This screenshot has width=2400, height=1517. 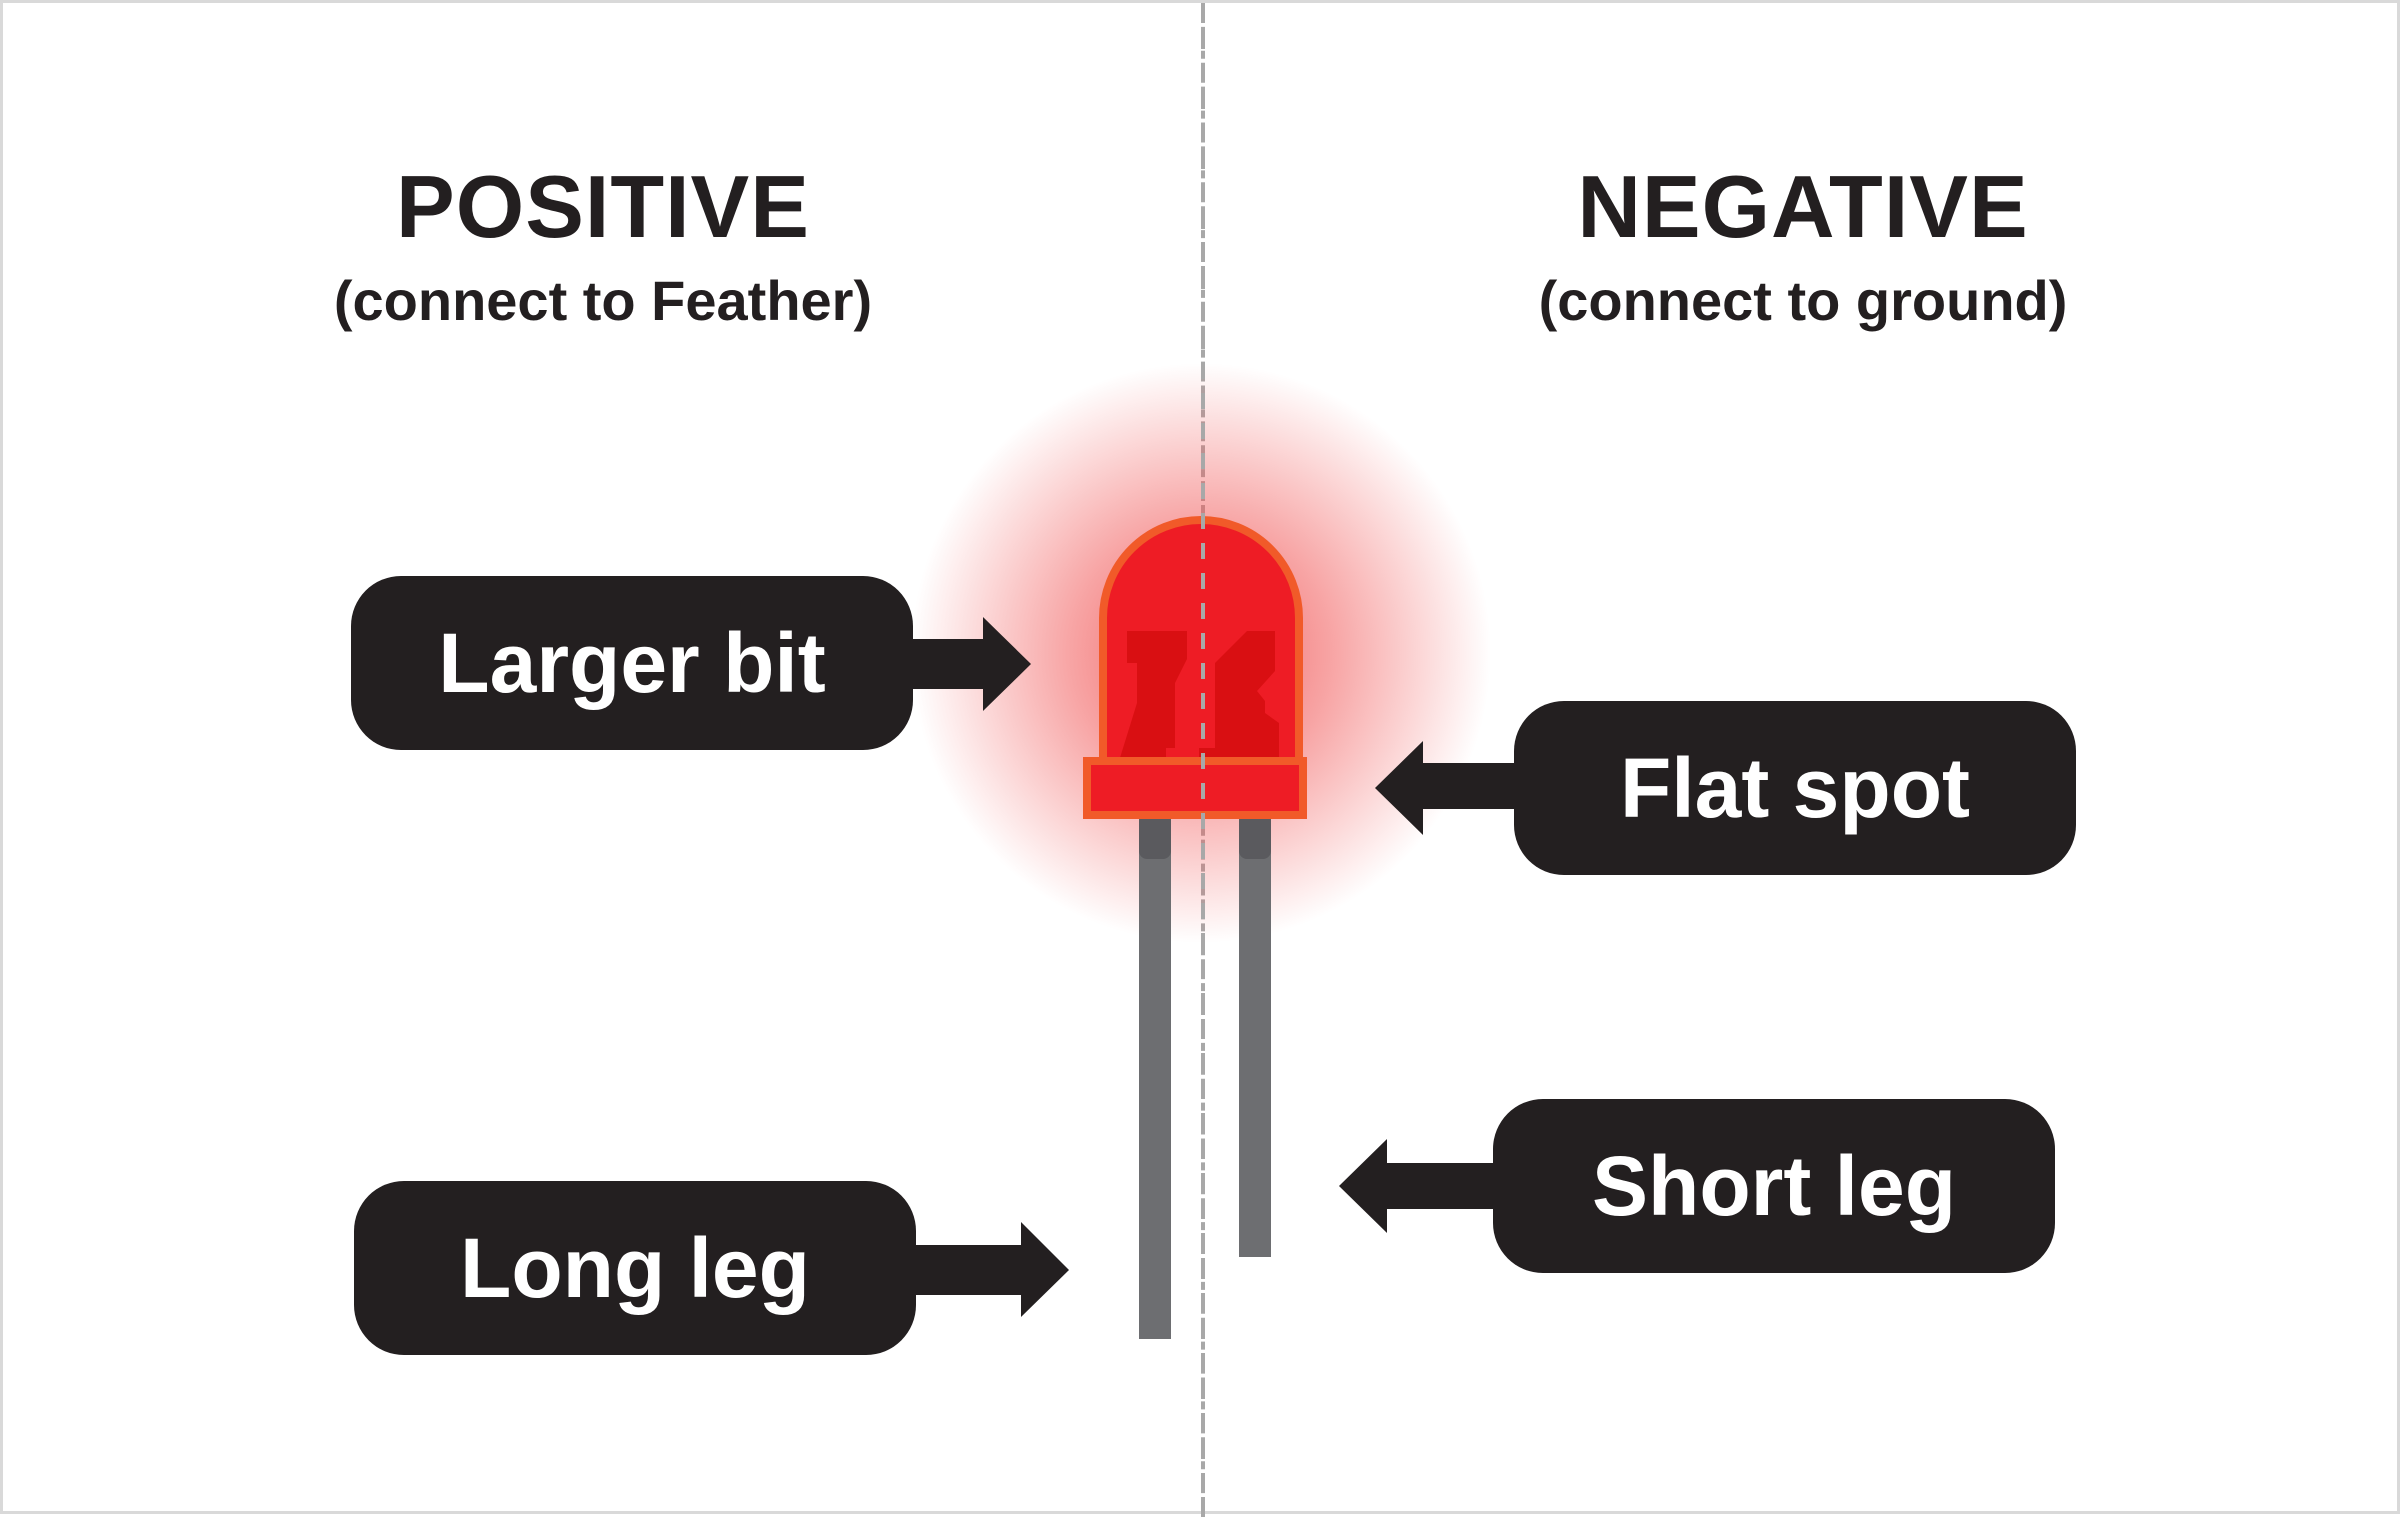 What do you see at coordinates (1155, 1076) in the screenshot?
I see `long-leg-wire` at bounding box center [1155, 1076].